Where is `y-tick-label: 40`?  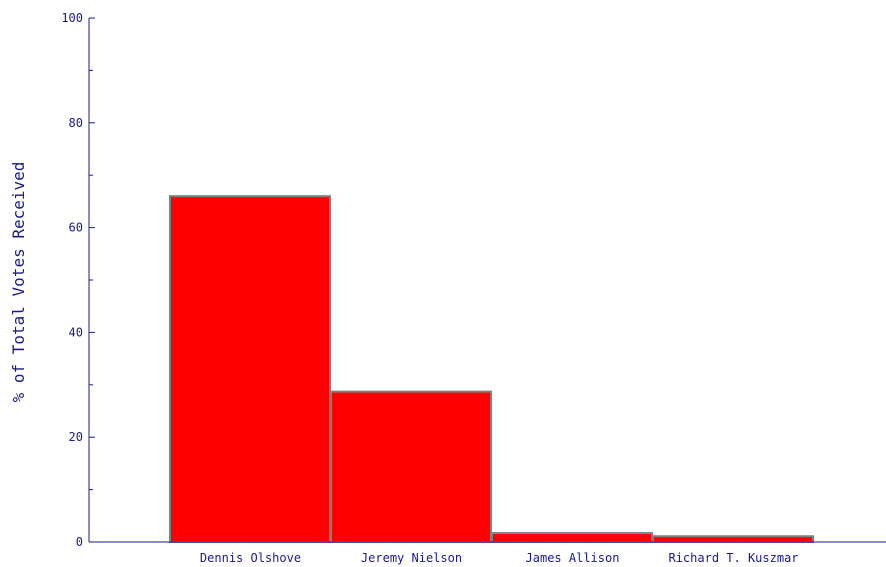 y-tick-label: 40 is located at coordinates (76, 332).